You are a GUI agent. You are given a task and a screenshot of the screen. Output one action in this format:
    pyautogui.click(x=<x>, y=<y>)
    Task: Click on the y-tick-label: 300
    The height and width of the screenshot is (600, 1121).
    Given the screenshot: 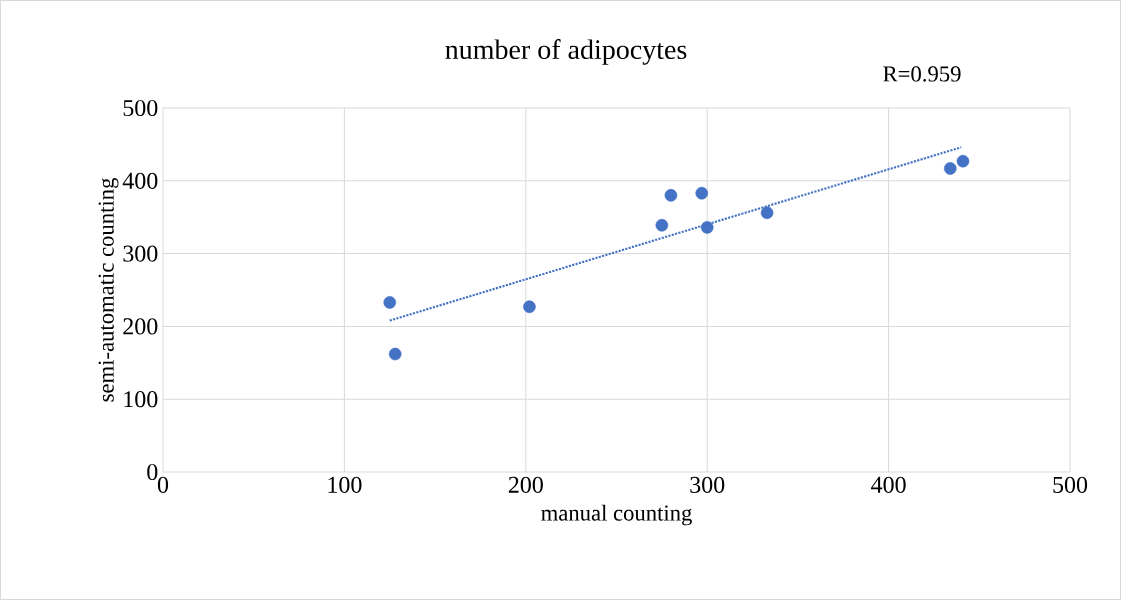 What is the action you would take?
    pyautogui.click(x=140, y=253)
    